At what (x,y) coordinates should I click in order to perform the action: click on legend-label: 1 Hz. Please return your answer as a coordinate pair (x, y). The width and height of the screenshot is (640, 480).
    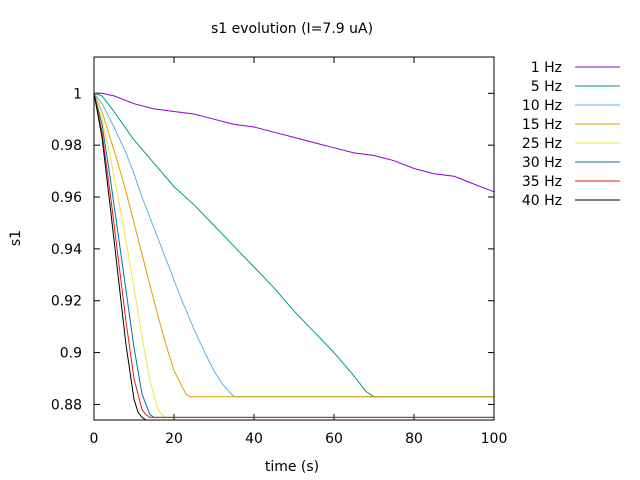
    Looking at the image, I should click on (546, 68).